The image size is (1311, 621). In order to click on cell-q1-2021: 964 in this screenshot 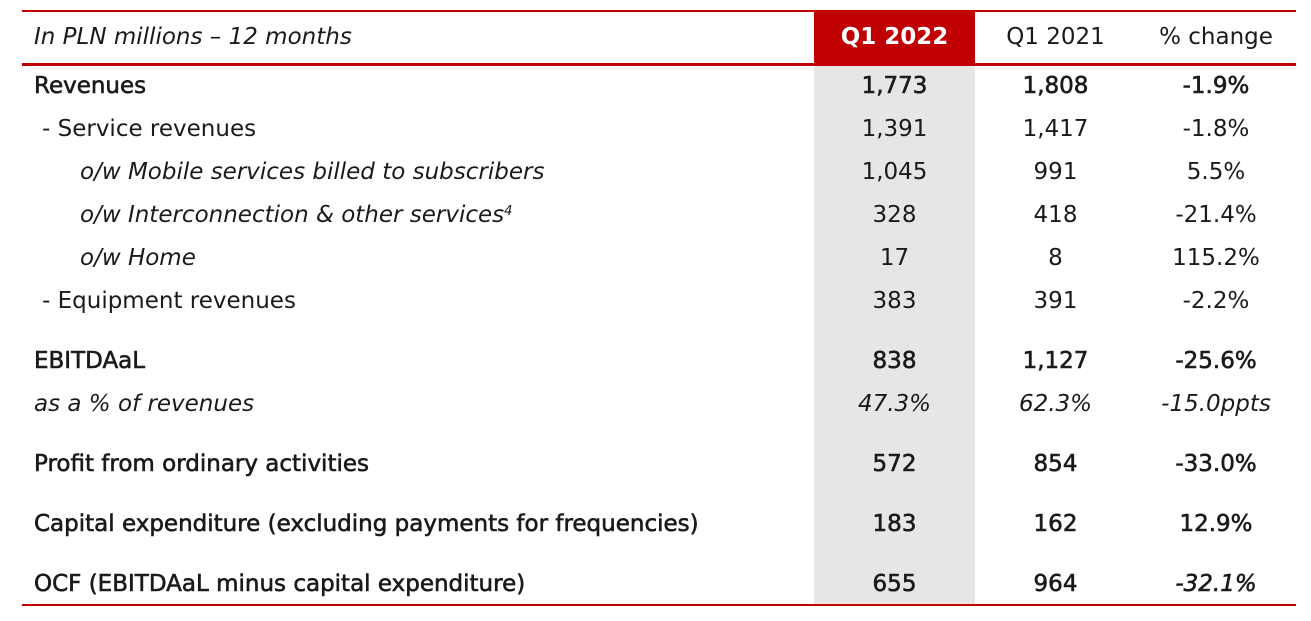, I will do `click(1055, 584)`.